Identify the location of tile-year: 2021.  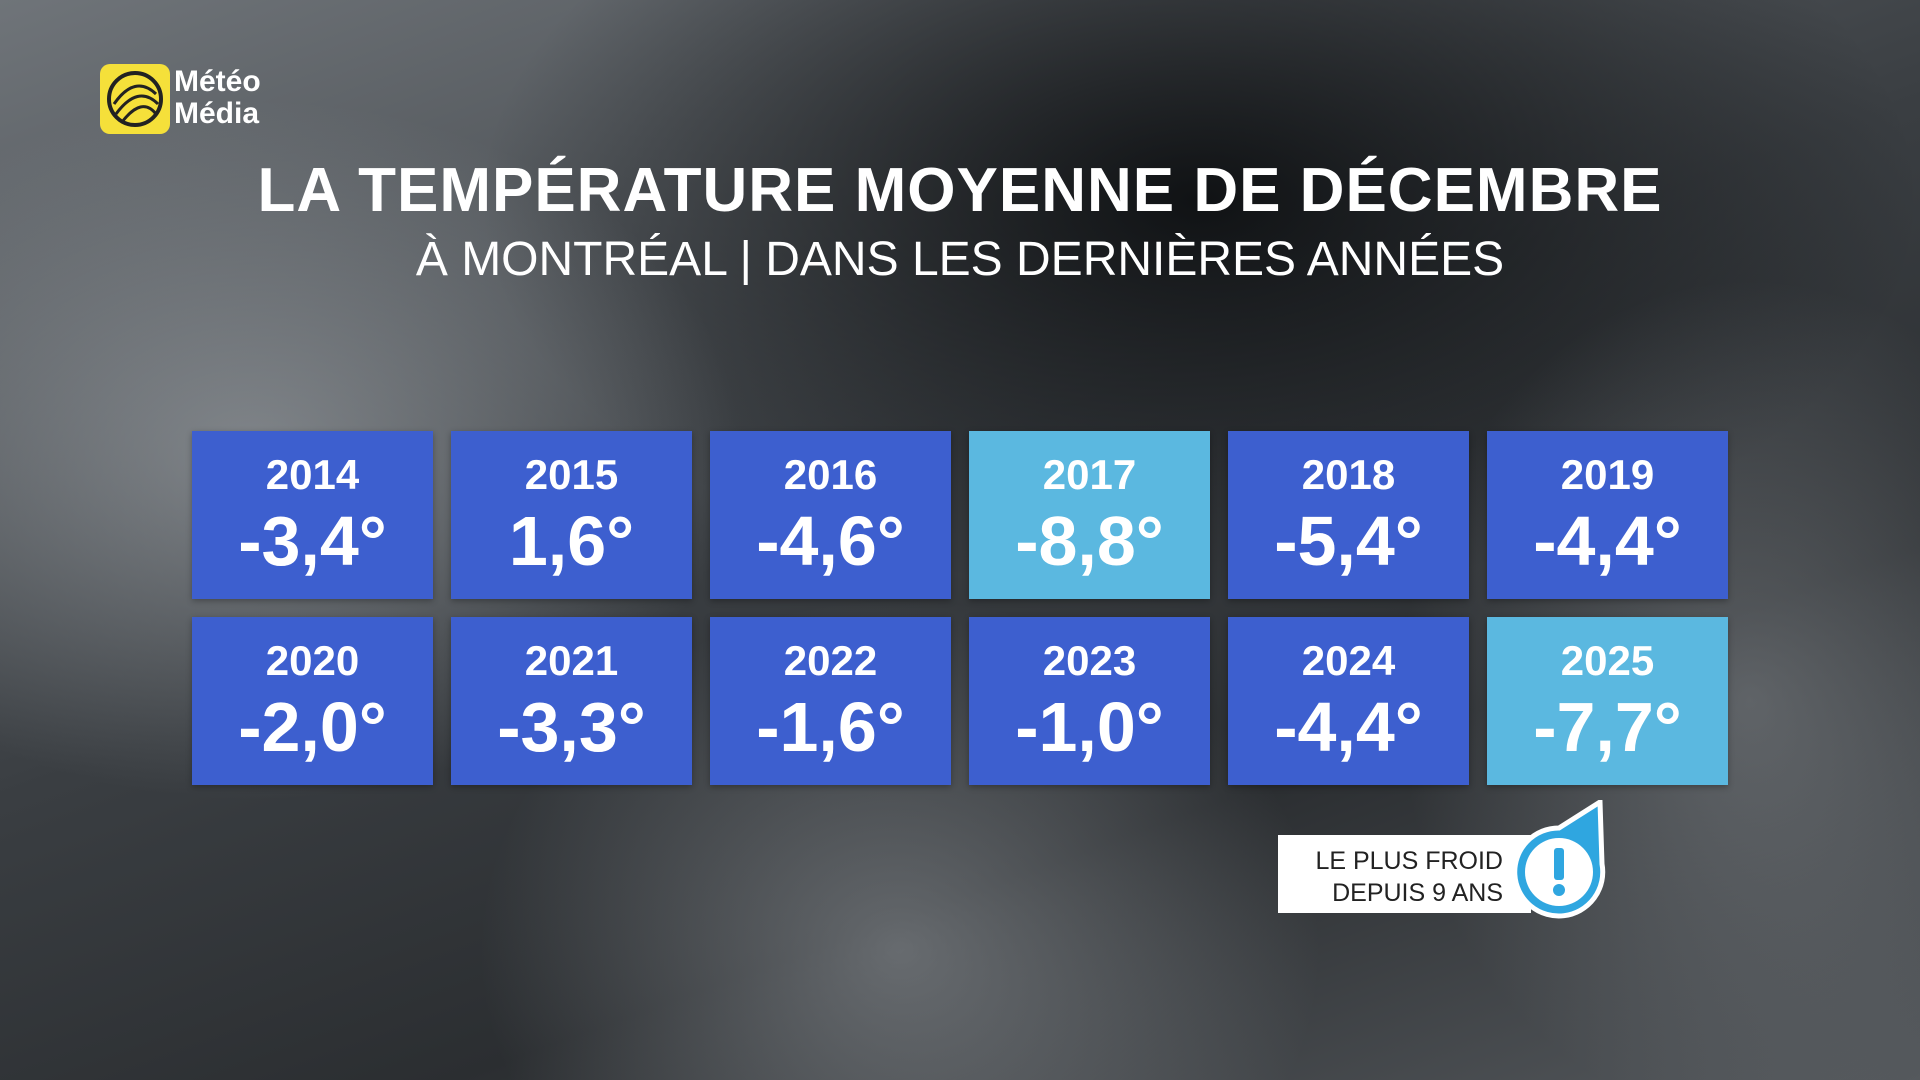
(571, 660).